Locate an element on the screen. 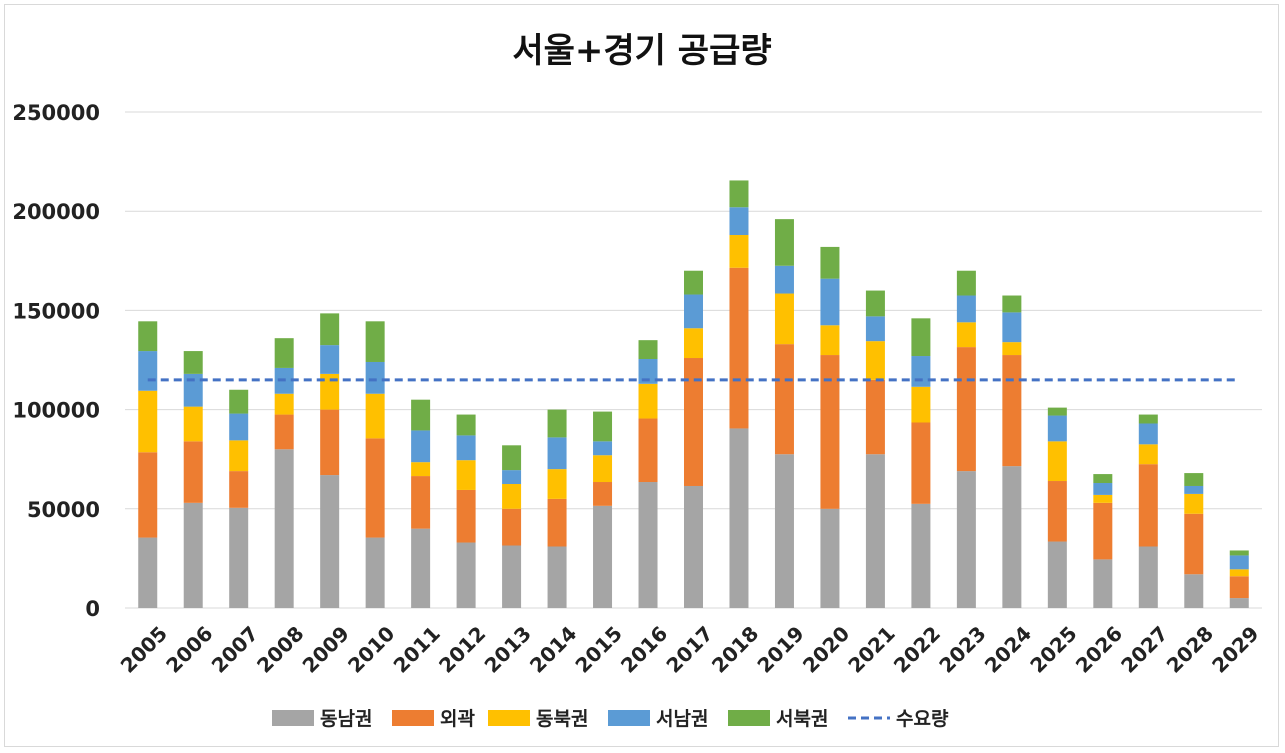  legend-item: 동북권 is located at coordinates (538, 719).